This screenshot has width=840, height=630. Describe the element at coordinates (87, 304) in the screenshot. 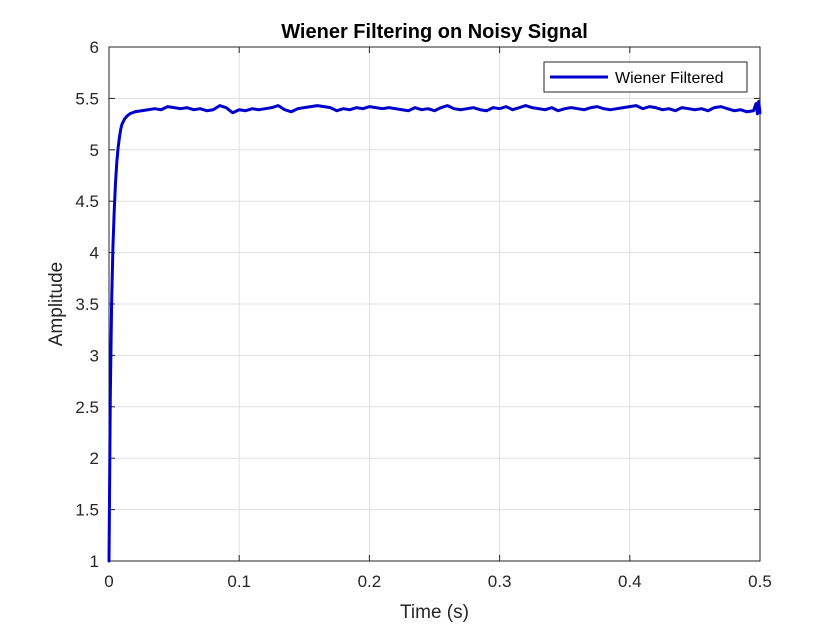

I see `y-tick-label: 3.5` at that location.